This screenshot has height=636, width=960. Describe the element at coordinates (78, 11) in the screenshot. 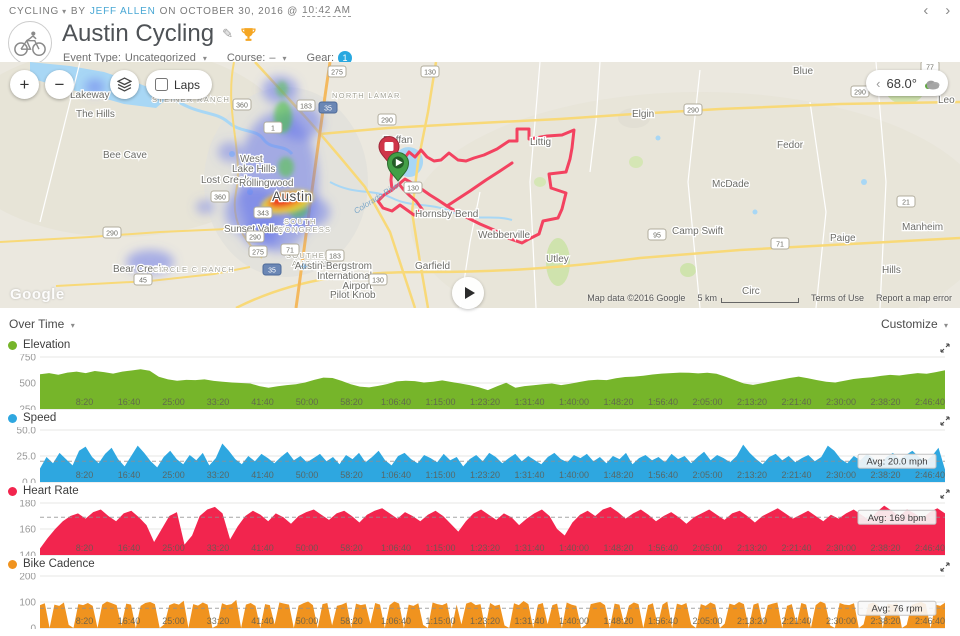

I see `byline-by: BY` at that location.